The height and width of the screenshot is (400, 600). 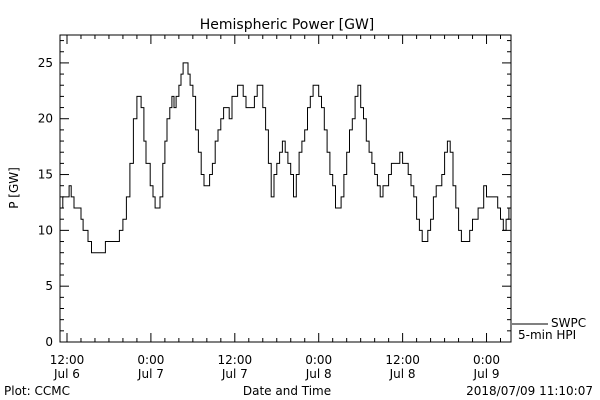 I want to click on x-tick-date-label: Jul 9, so click(x=486, y=374).